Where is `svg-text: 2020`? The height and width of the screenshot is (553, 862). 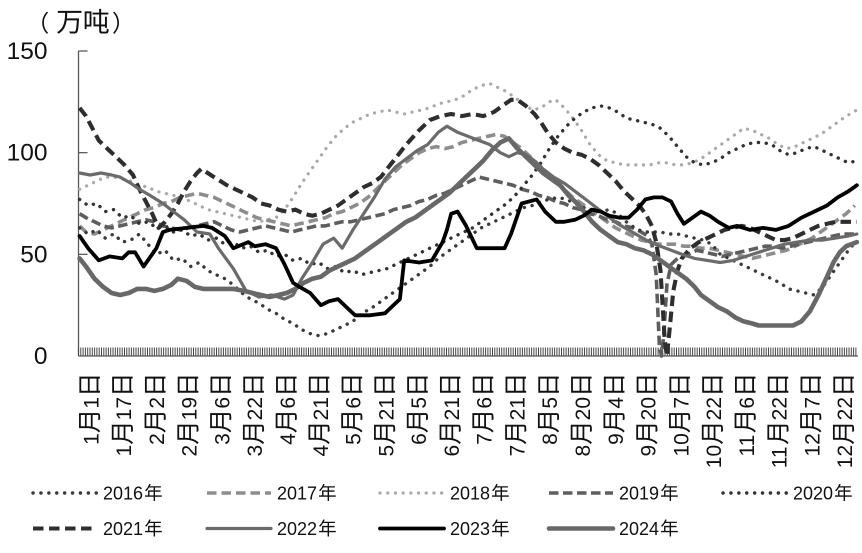
svg-text: 2020 is located at coordinates (813, 494).